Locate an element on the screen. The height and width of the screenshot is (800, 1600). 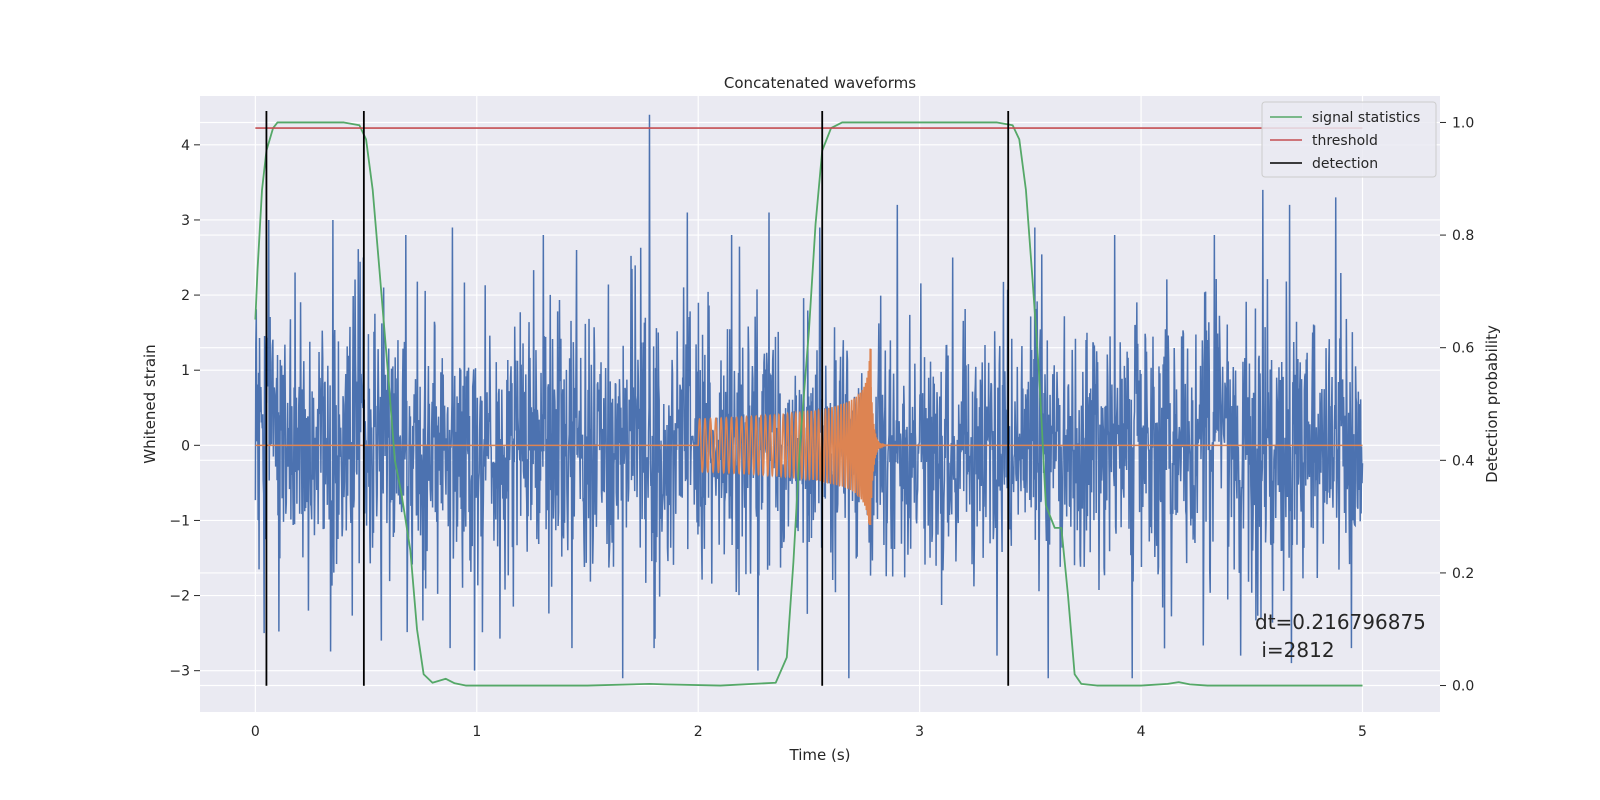
annotation: dt=0.216796875 i=2812 is located at coordinates (1340, 636).